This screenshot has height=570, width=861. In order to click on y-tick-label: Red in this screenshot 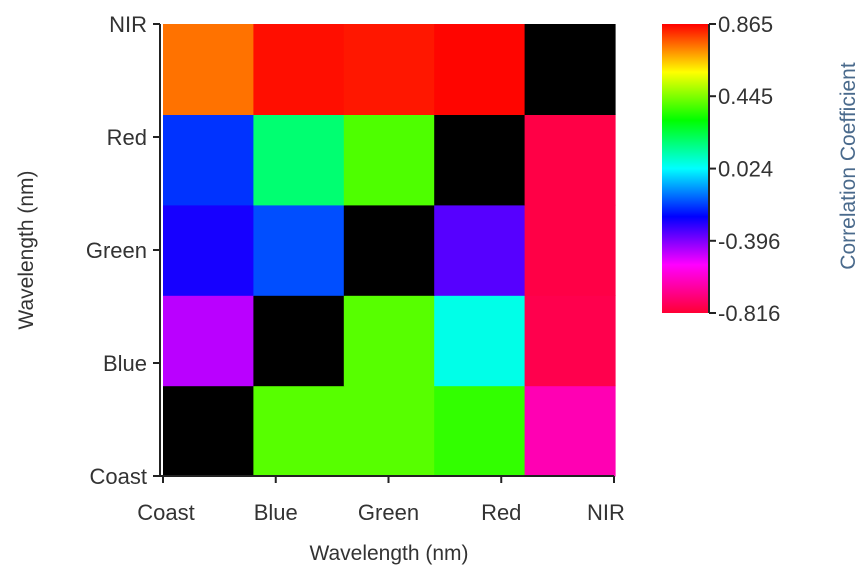, I will do `click(127, 137)`.